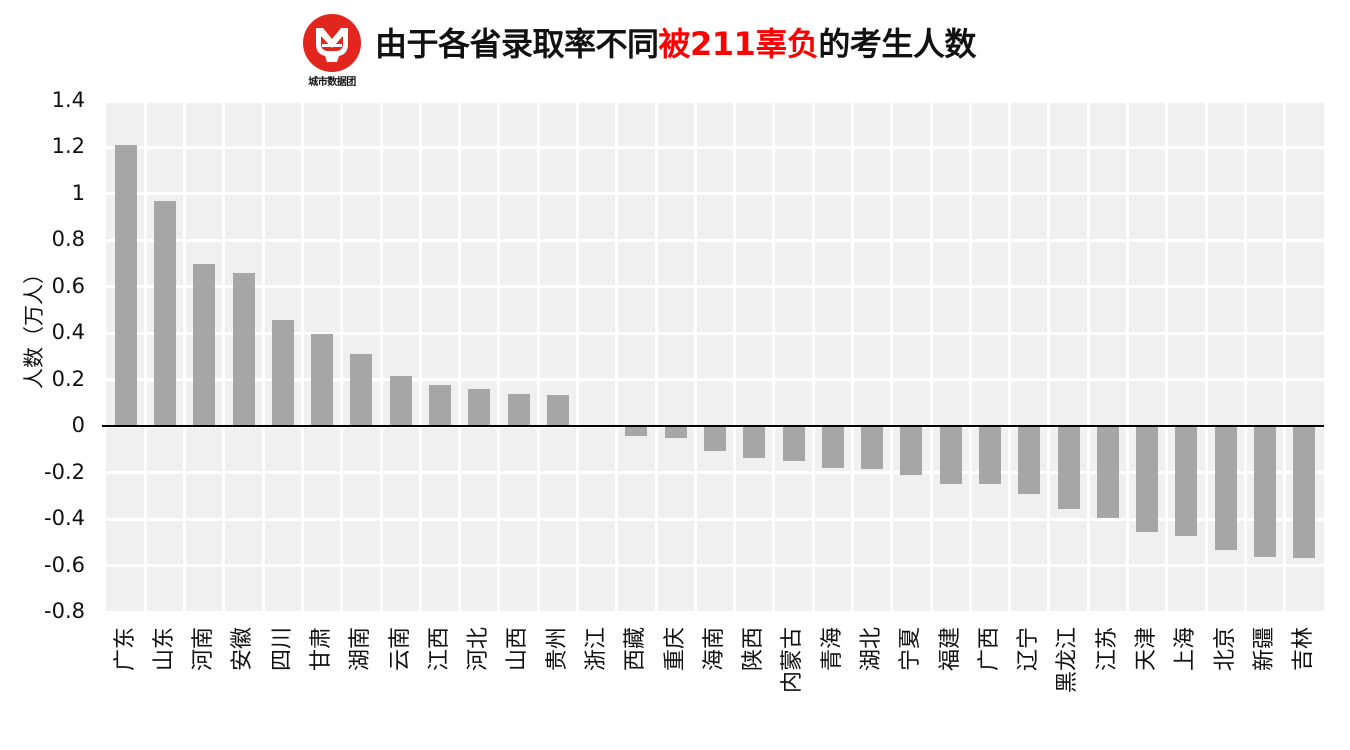 This screenshot has width=1350, height=750. What do you see at coordinates (1029, 649) in the screenshot?
I see `x-tick-label: 辽宁` at bounding box center [1029, 649].